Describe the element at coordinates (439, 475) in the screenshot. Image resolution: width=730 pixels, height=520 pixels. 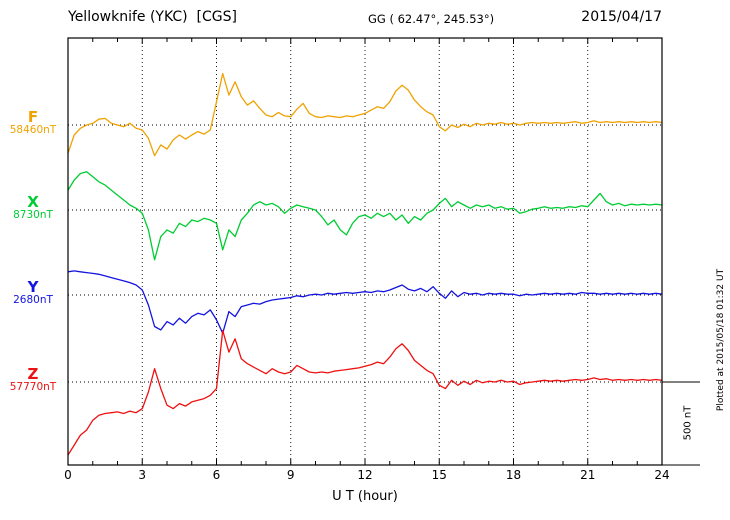
I see `x-tick-label: 15` at that location.